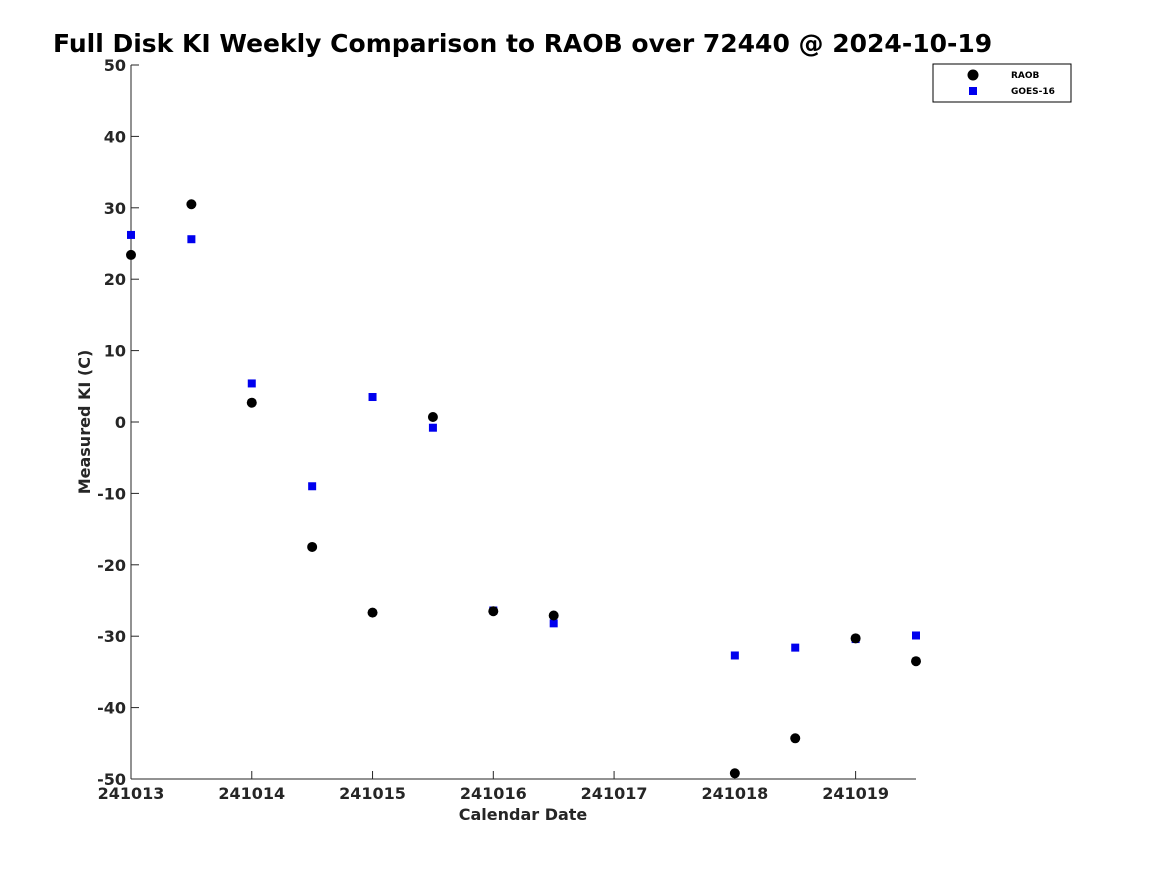  Describe the element at coordinates (111, 779) in the screenshot. I see `y-tick-label: -50` at that location.